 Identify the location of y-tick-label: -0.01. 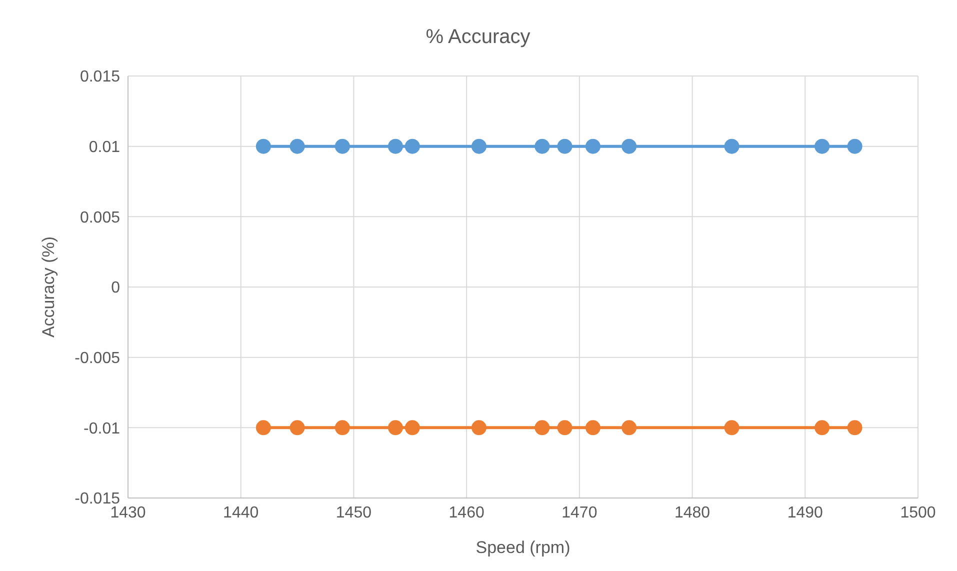
(102, 429).